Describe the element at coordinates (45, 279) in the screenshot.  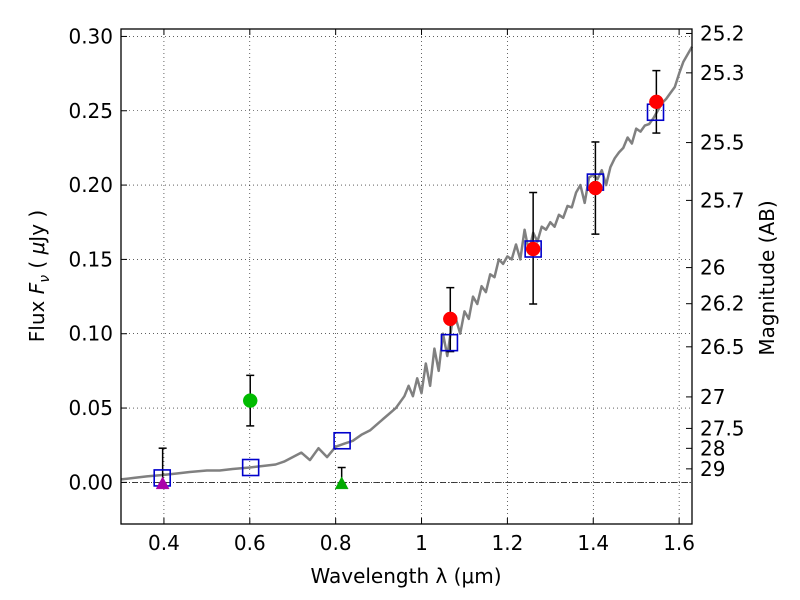
I see `y-label-nu: ν` at that location.